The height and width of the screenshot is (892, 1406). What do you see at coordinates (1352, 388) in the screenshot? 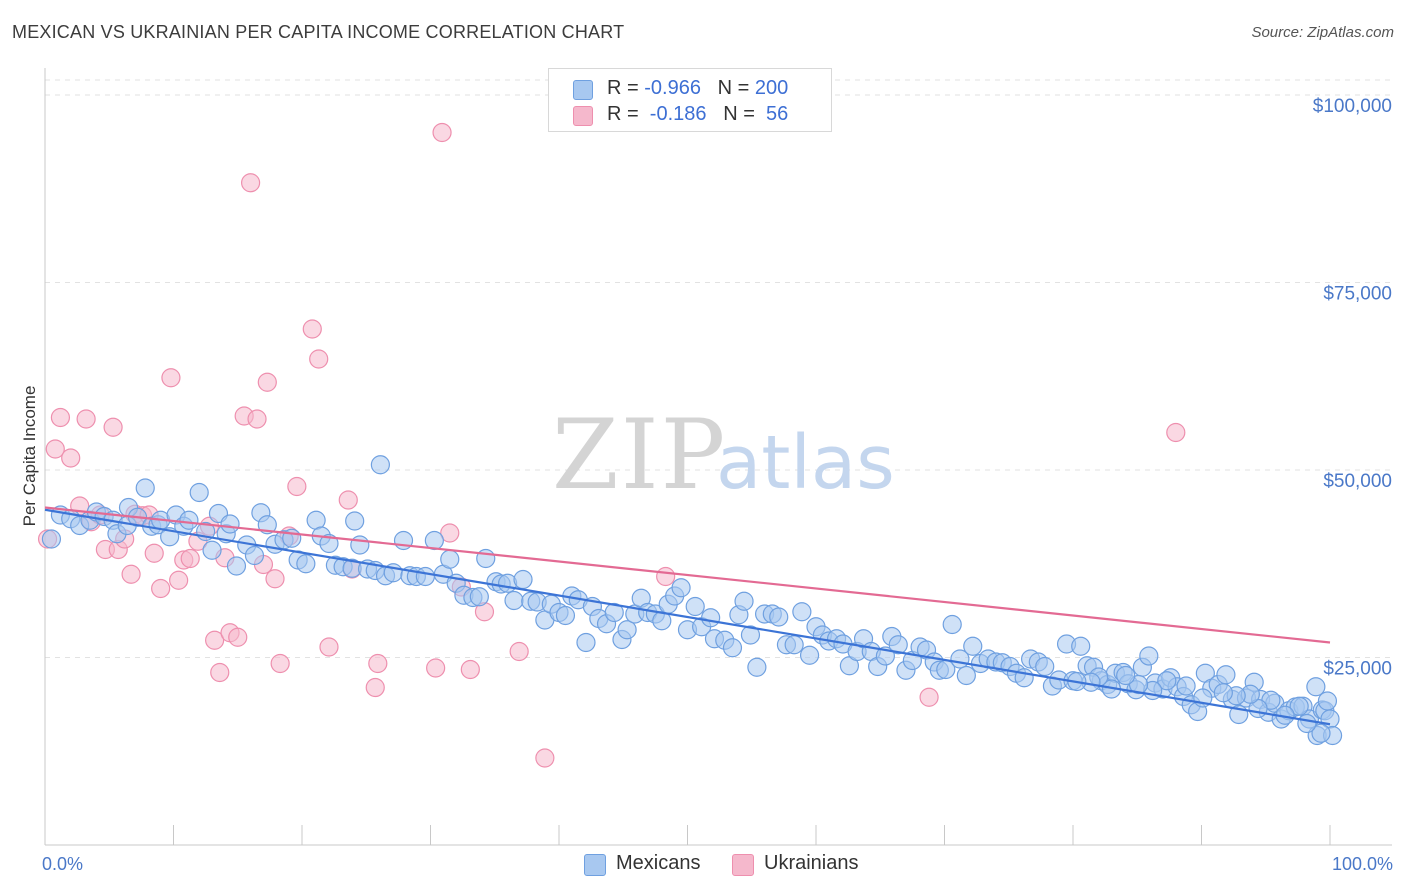
I see `y-tick-labels: $25,000 $50,000 $75,000 $100,000` at bounding box center [1352, 388].